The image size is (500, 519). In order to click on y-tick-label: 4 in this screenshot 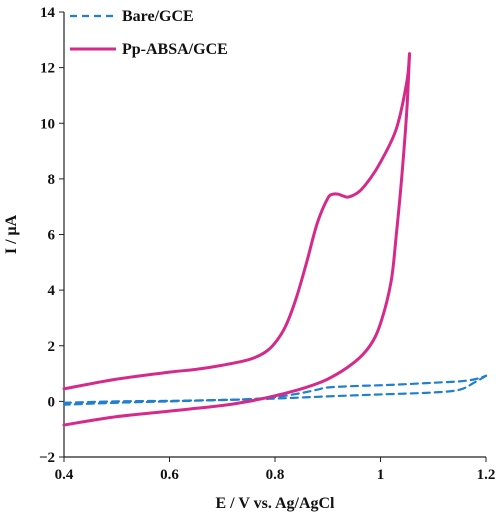, I will do `click(52, 291)`.